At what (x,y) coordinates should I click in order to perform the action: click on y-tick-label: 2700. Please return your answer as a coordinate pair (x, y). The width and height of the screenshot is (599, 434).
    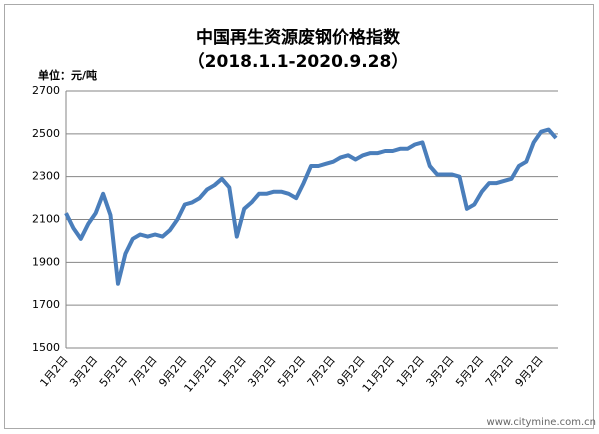
    Looking at the image, I should click on (46, 90).